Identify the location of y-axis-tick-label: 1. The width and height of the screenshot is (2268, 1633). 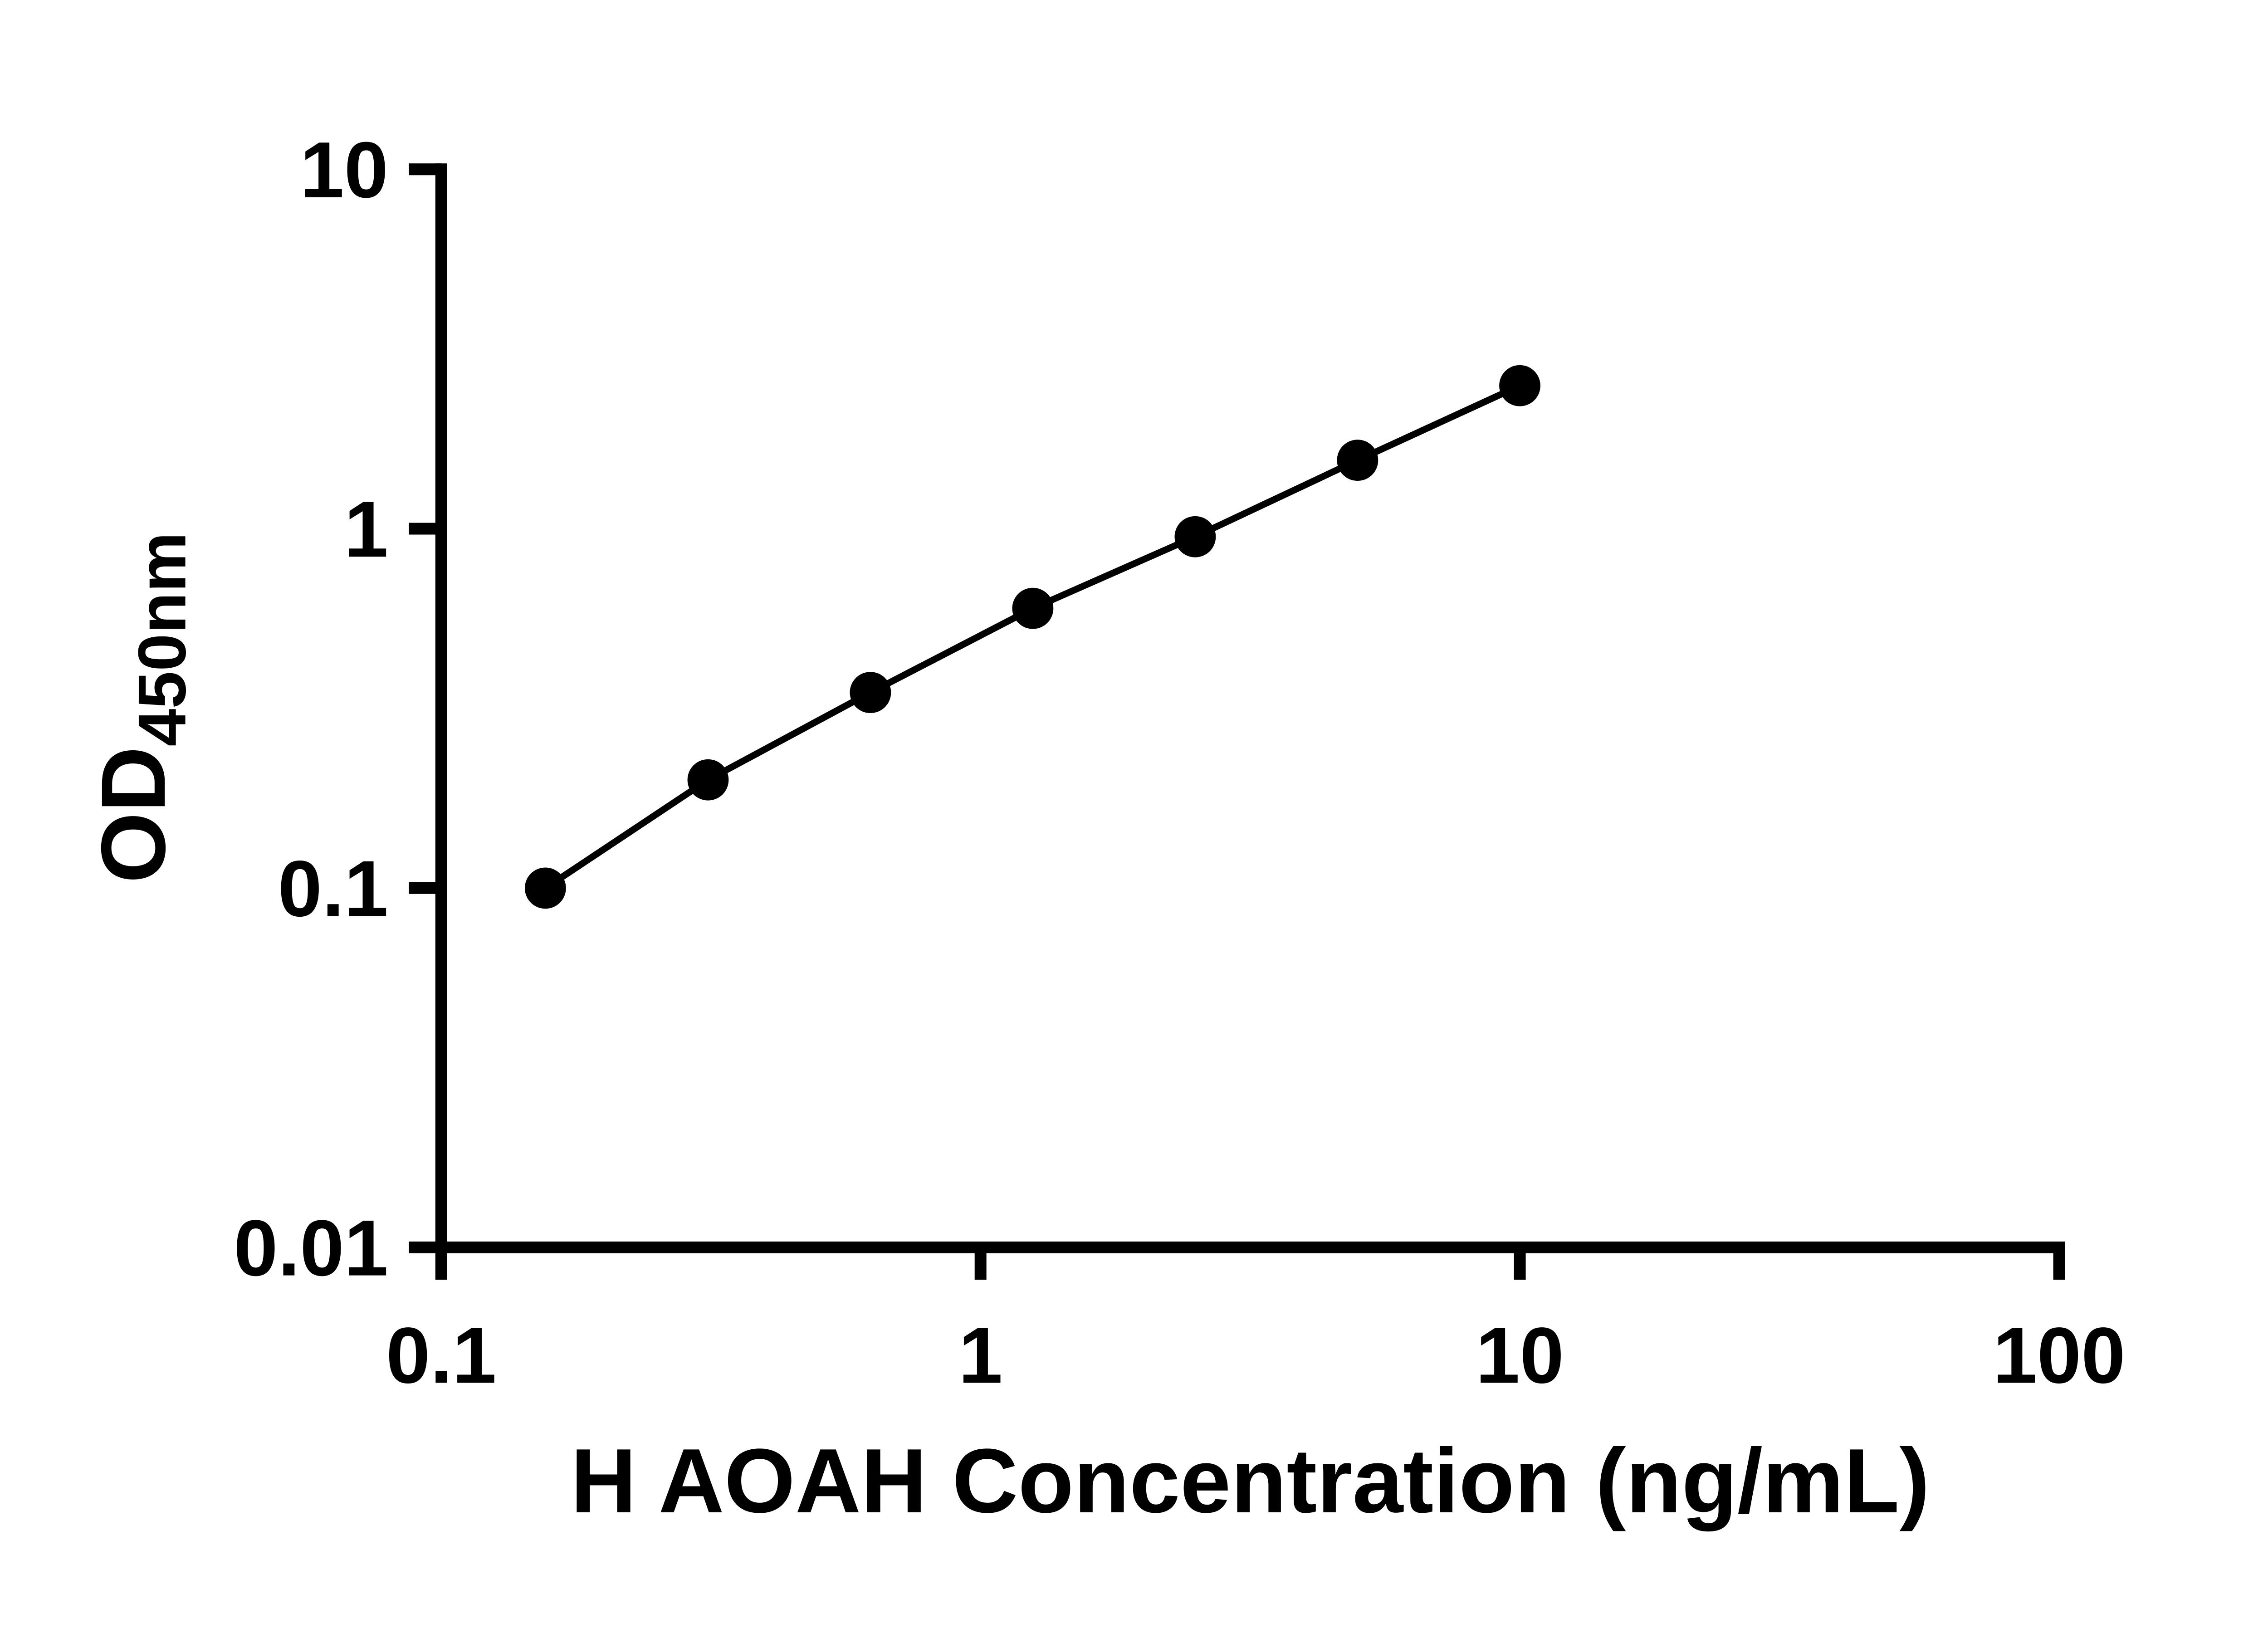
(366, 529).